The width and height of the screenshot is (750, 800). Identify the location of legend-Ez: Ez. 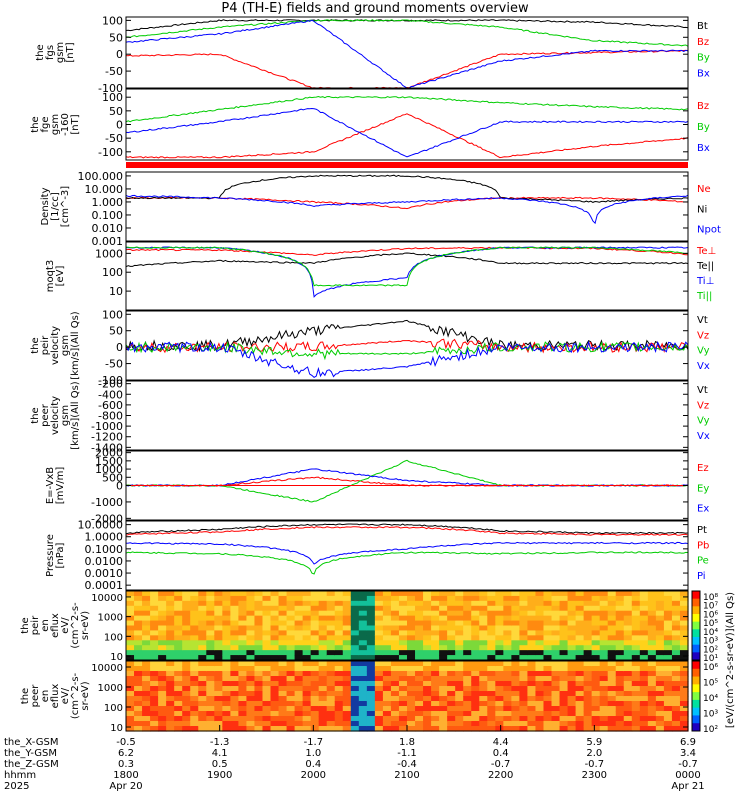
(703, 468).